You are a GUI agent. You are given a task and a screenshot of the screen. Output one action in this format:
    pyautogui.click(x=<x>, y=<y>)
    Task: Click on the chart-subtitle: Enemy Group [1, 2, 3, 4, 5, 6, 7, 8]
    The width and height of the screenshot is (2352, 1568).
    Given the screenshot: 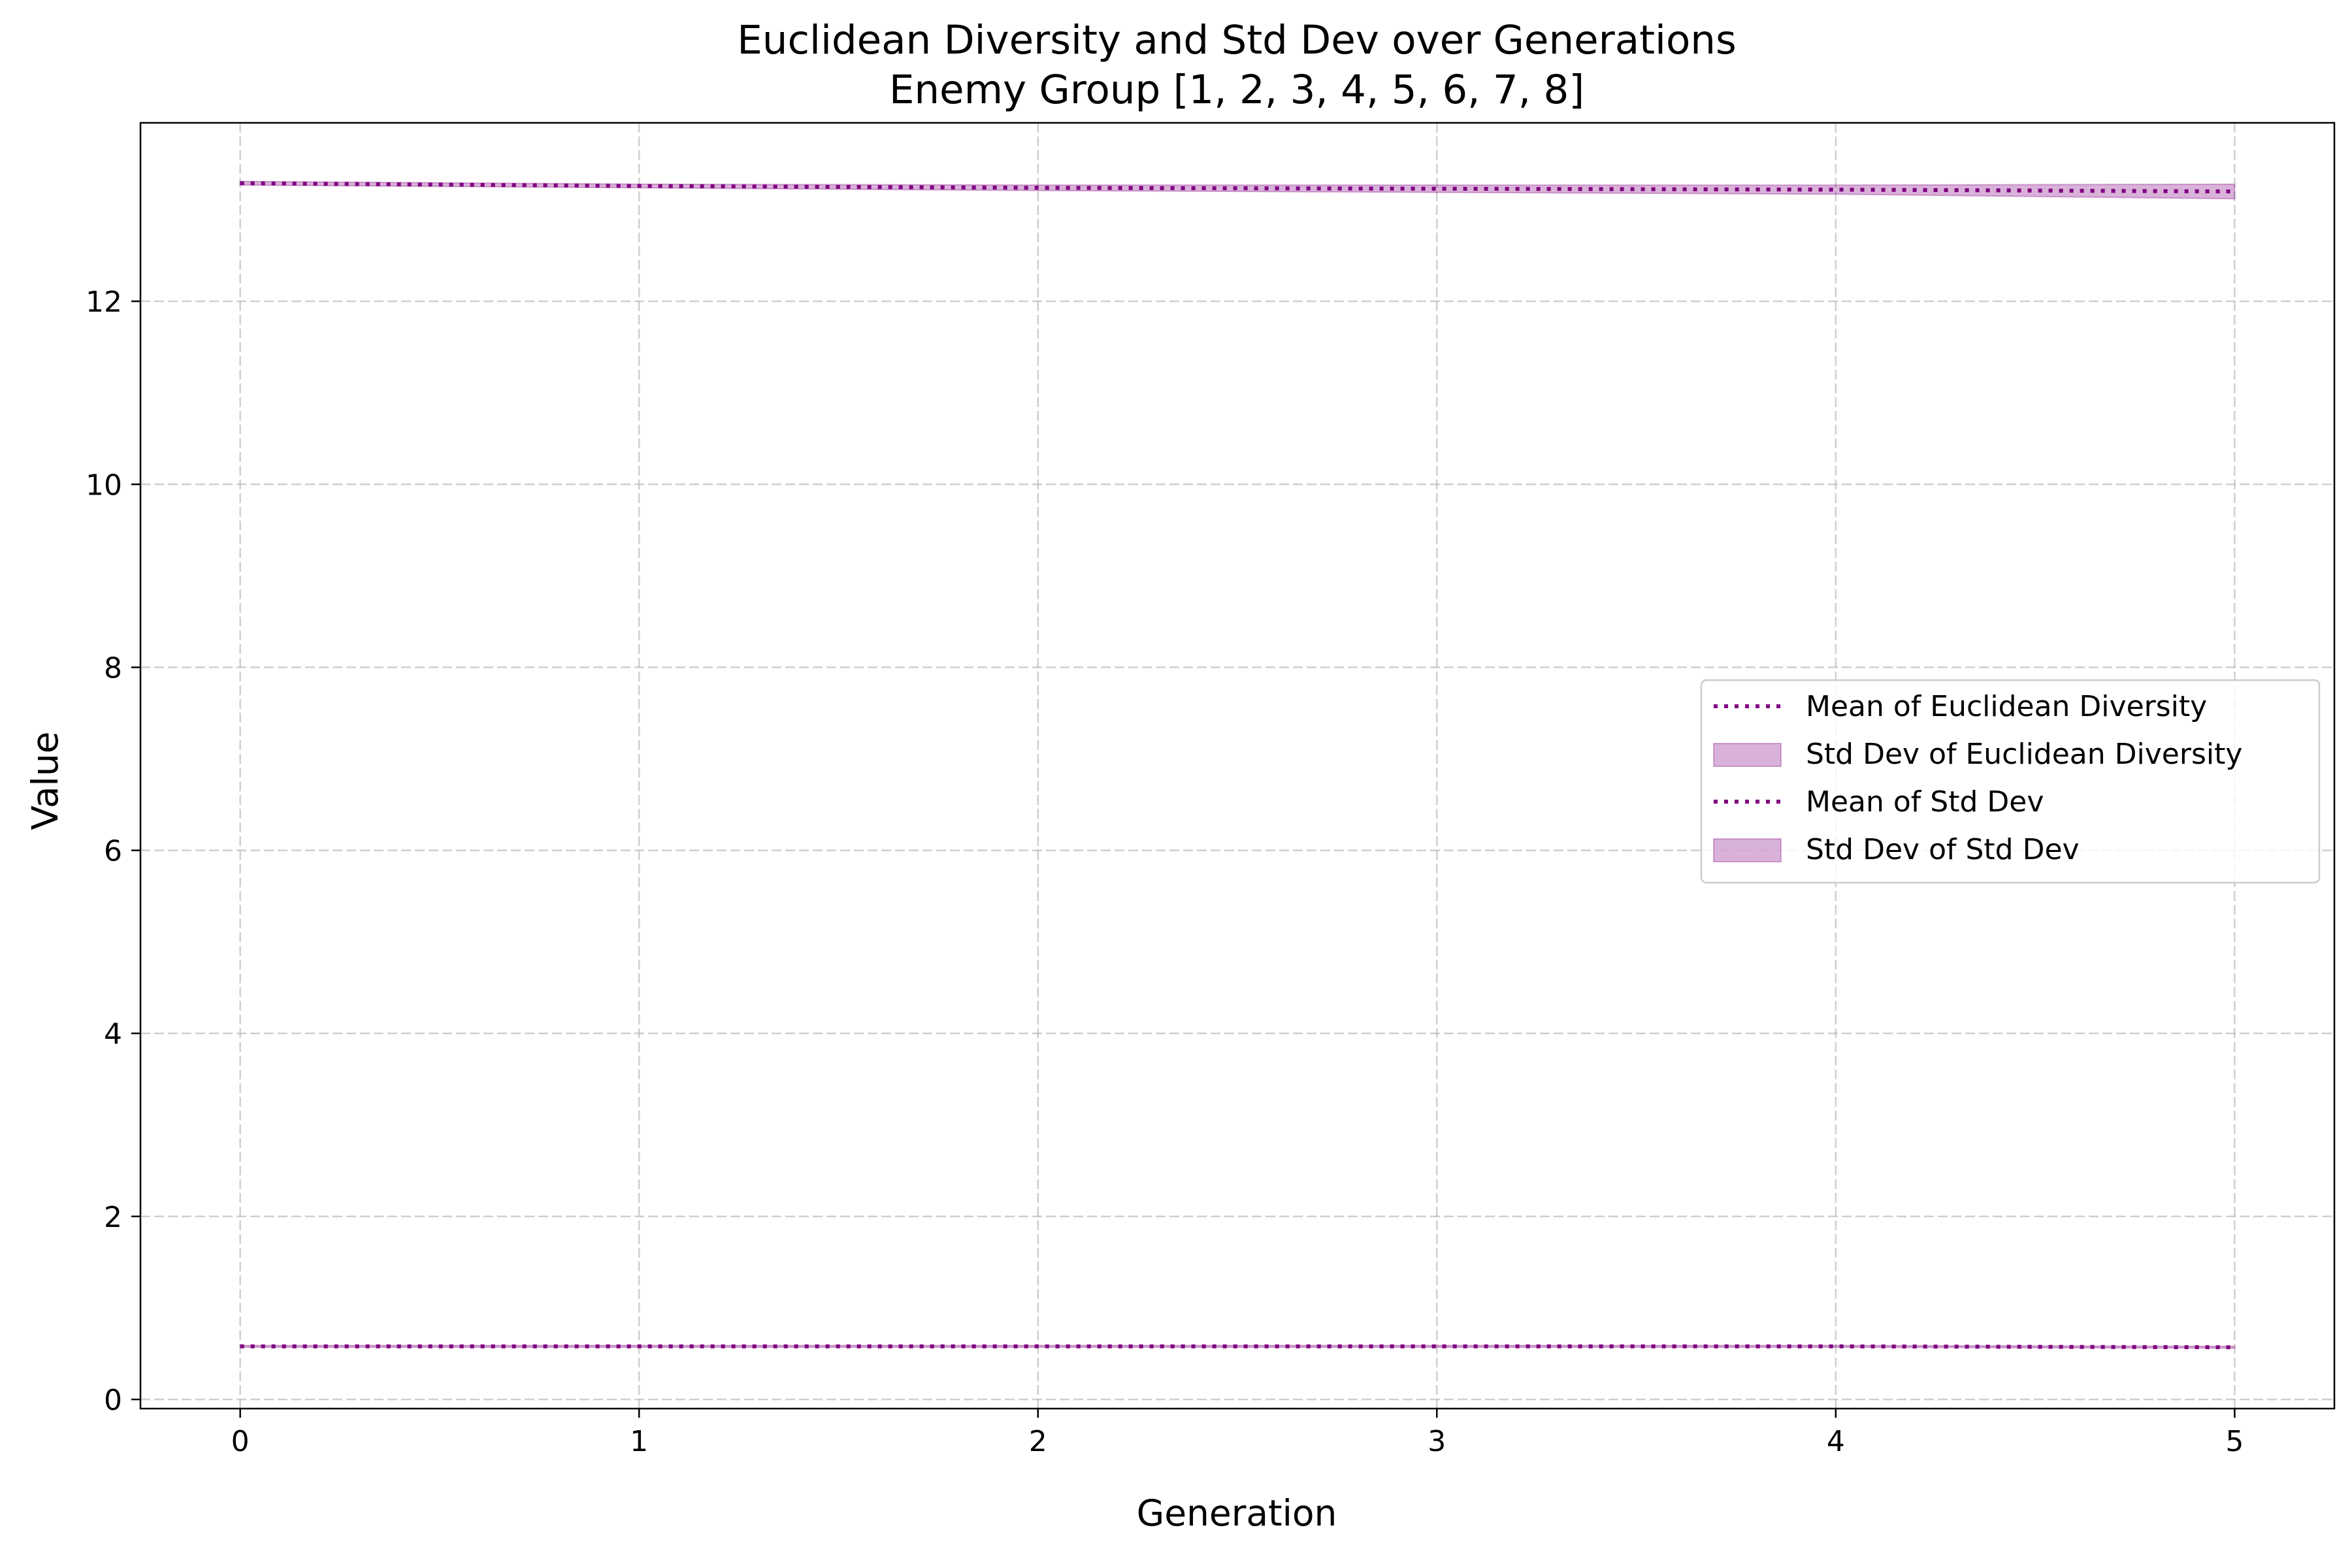 What is the action you would take?
    pyautogui.click(x=1236, y=90)
    